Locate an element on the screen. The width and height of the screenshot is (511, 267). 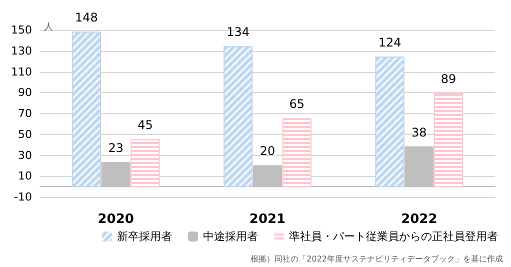
data-label: 20 is located at coordinates (268, 151).